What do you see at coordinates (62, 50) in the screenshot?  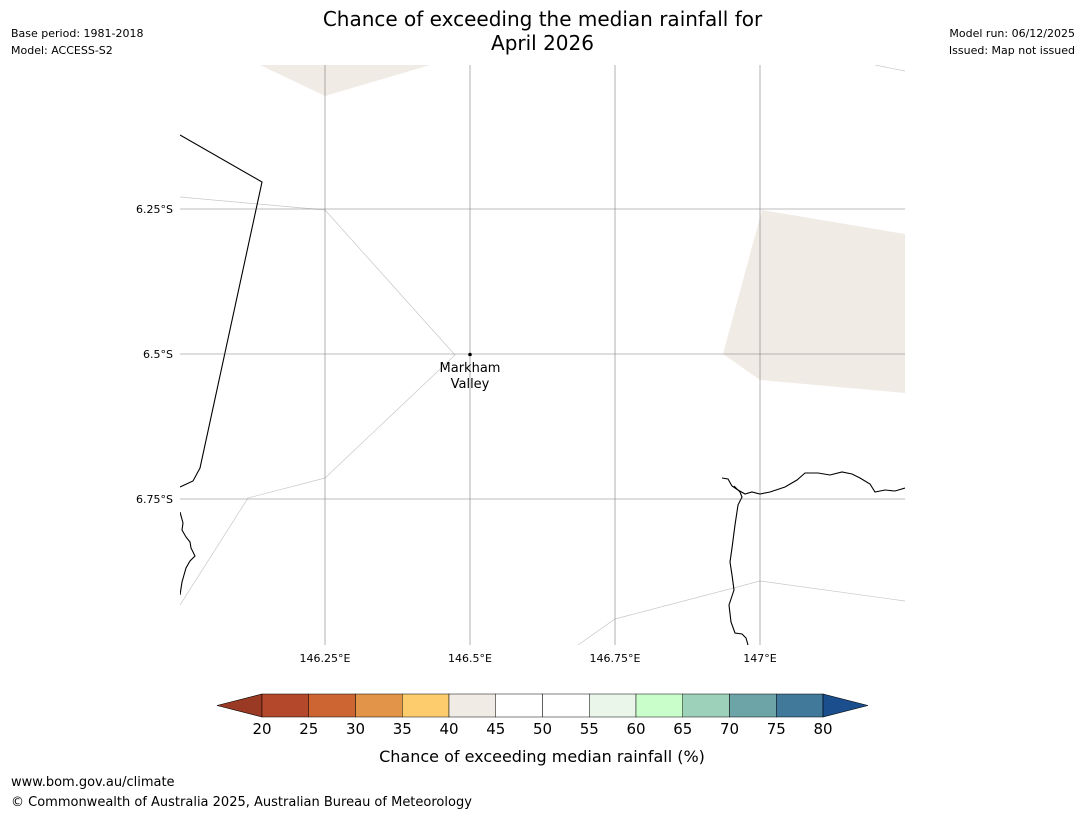 I see `model-name: Model: ACCESS-S2` at bounding box center [62, 50].